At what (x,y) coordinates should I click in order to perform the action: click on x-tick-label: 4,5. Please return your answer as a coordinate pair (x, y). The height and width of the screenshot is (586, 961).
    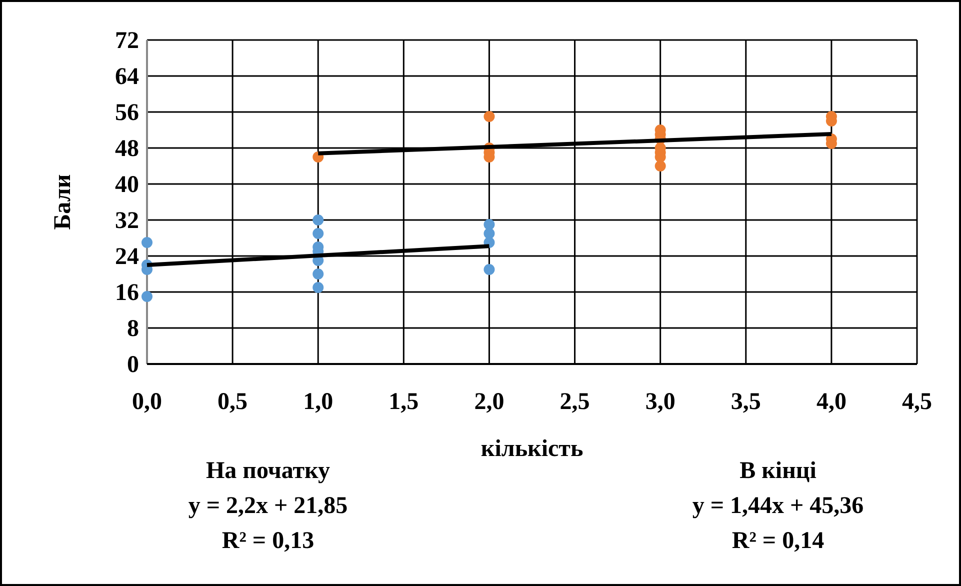
    Looking at the image, I should click on (917, 402).